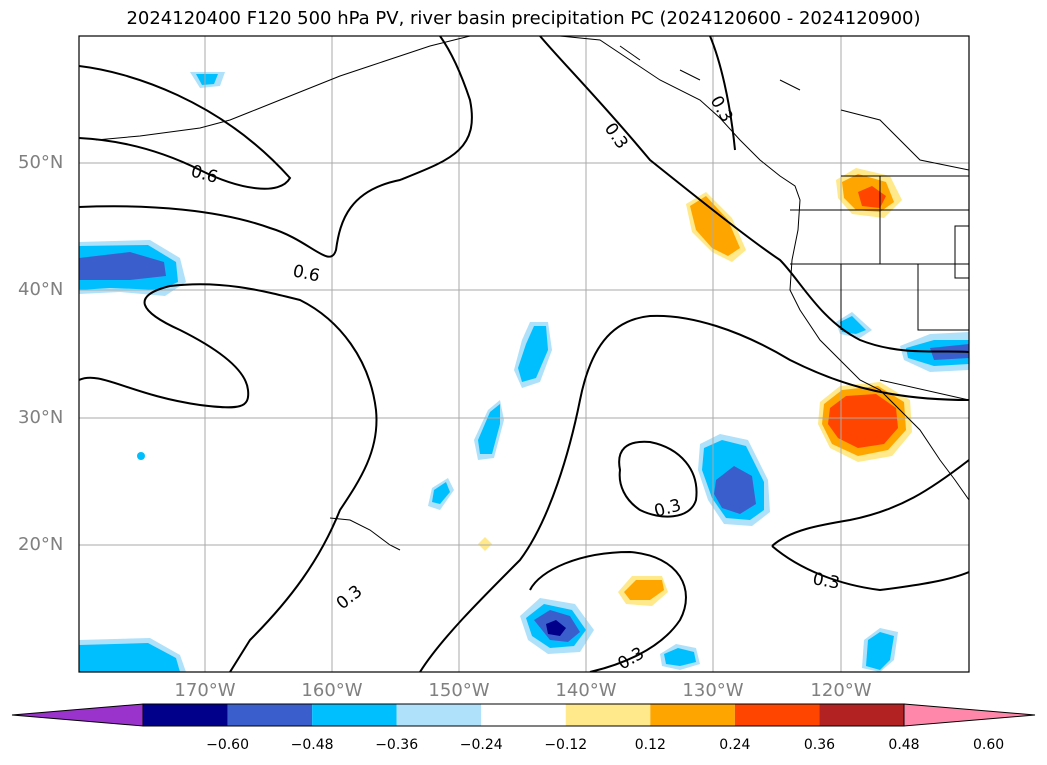 The width and height of the screenshot is (1047, 765). What do you see at coordinates (41, 544) in the screenshot?
I see `lat-label-20n: 20°N` at bounding box center [41, 544].